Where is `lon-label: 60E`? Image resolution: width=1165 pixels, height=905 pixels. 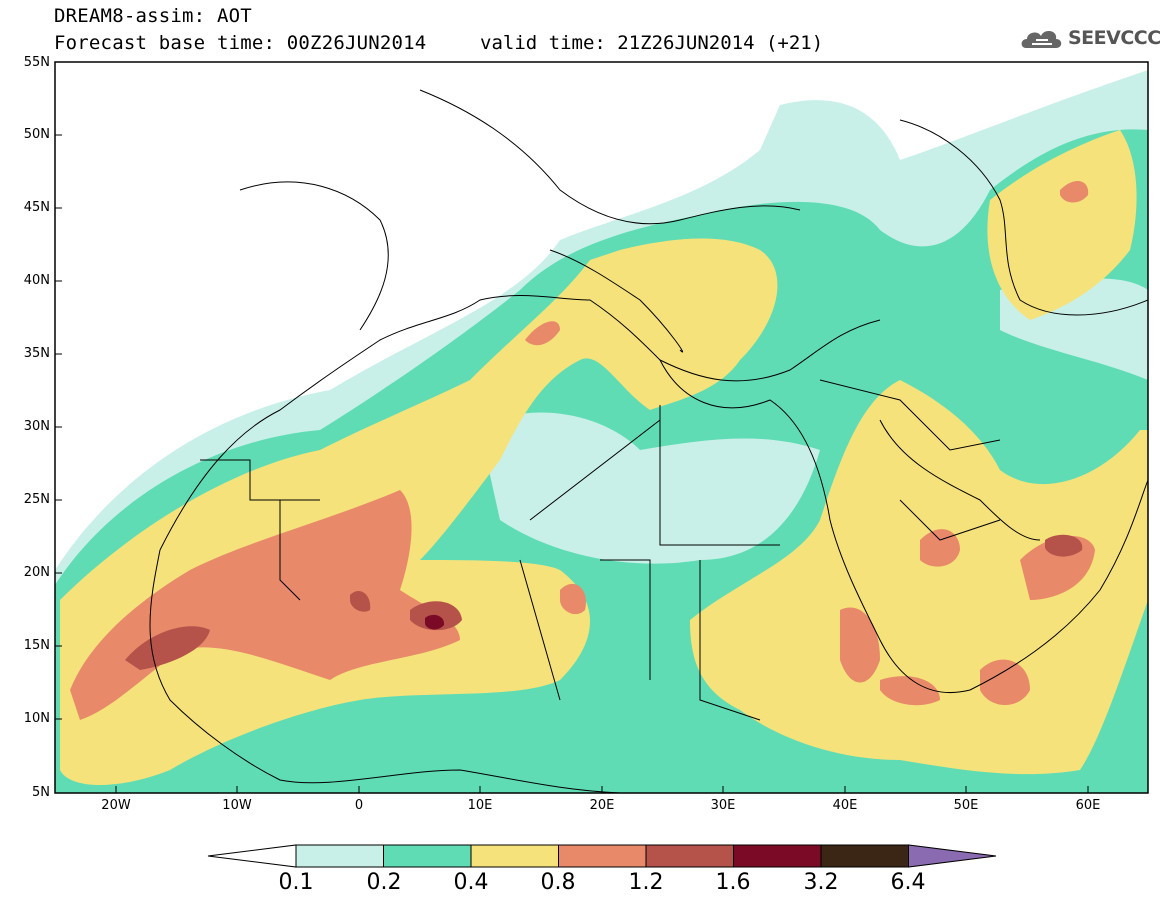
lon-label: 60E is located at coordinates (1088, 805).